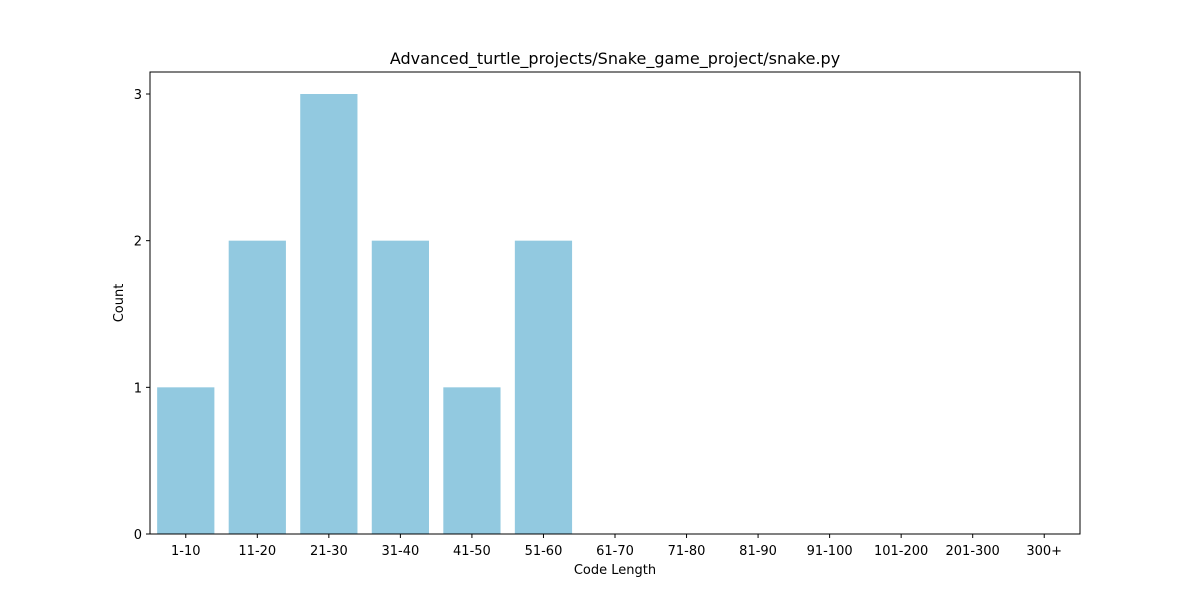 The width and height of the screenshot is (1200, 600). What do you see at coordinates (1044, 551) in the screenshot?
I see `x-tick-label: 300+` at bounding box center [1044, 551].